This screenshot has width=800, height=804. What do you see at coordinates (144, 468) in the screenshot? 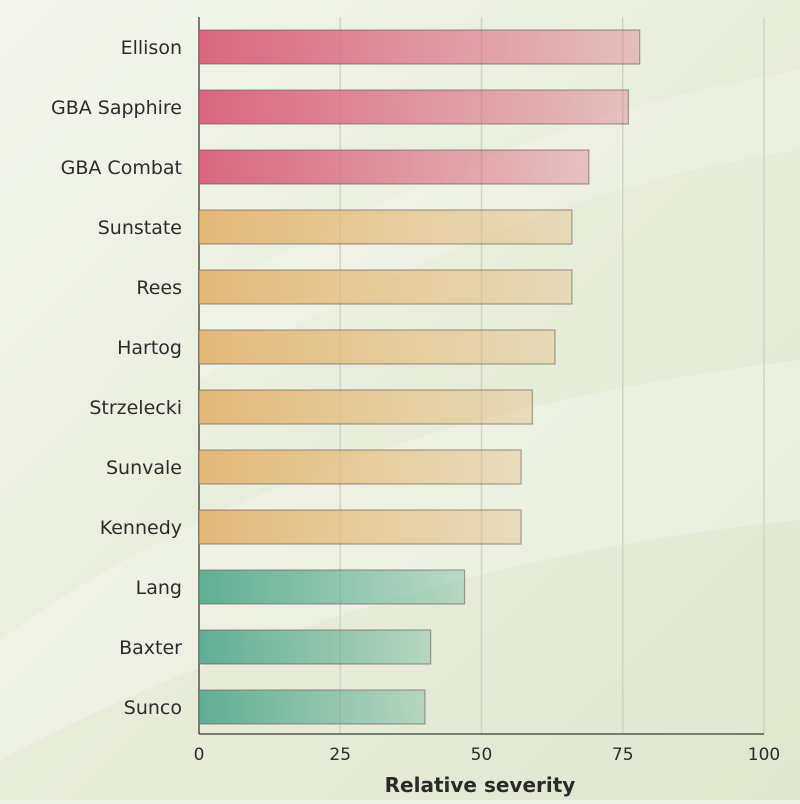
I see `category-label: Sunvale` at bounding box center [144, 468].